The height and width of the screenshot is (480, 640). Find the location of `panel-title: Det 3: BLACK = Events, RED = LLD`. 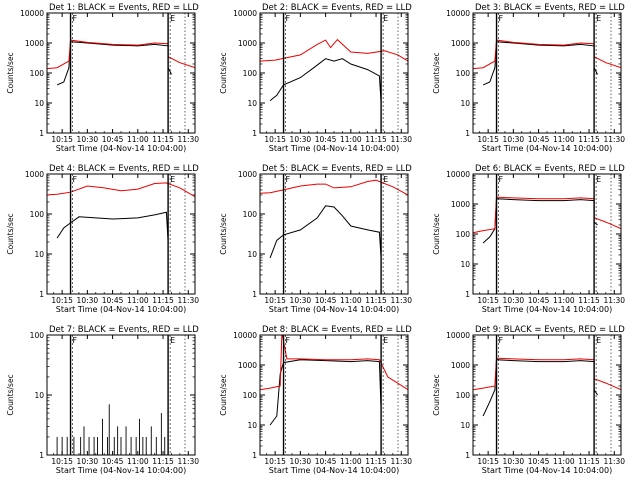

panel-title: Det 3: BLACK = Events, RED = LLD is located at coordinates (550, 8).